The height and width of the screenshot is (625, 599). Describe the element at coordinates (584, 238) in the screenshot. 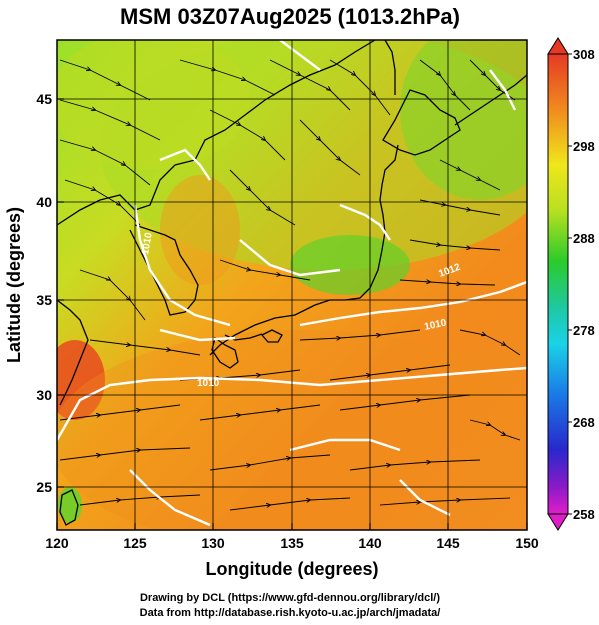

I see `colorbar-tick-label: 288` at that location.